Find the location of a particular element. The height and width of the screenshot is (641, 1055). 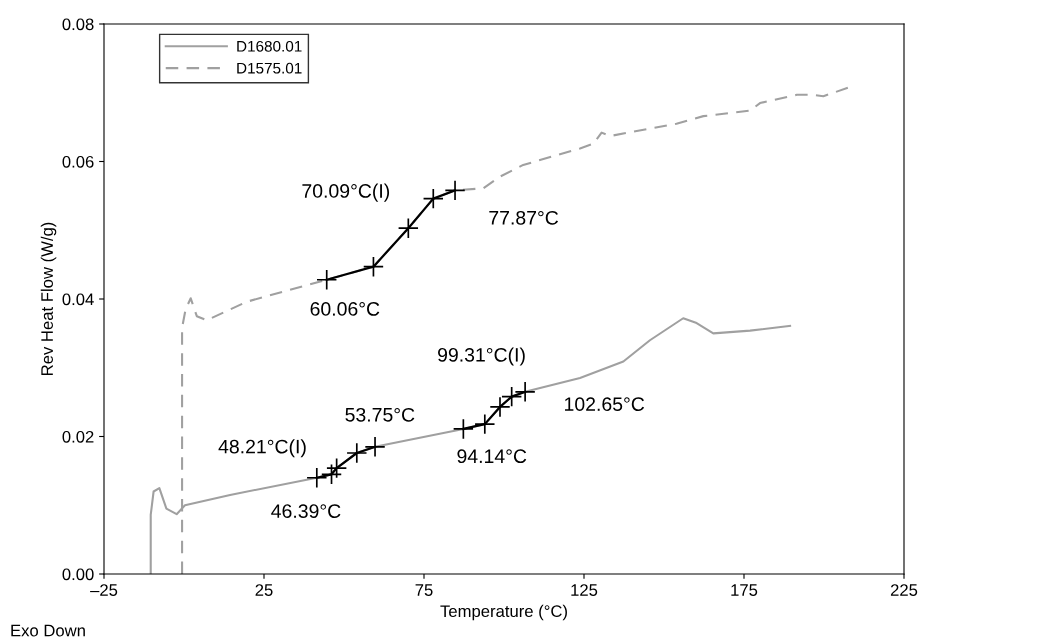

annotation: 53.75°C is located at coordinates (380, 414).